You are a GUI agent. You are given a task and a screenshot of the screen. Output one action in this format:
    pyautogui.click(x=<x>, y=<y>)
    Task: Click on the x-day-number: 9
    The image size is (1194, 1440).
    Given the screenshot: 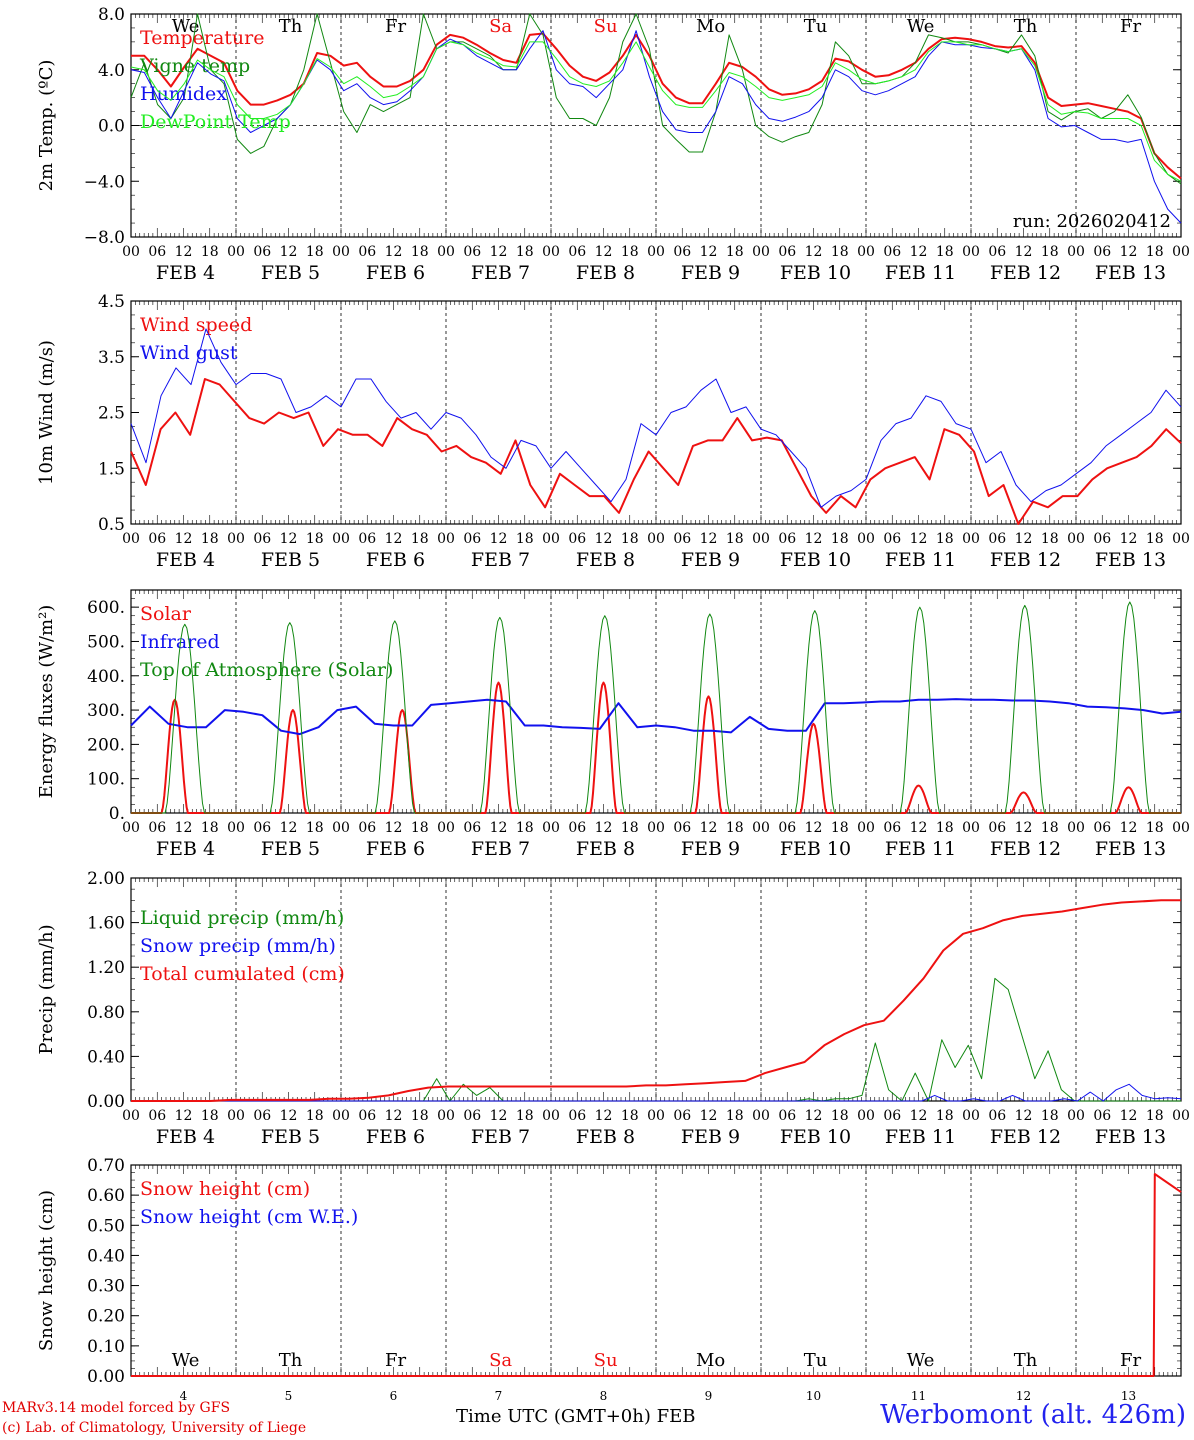 What is the action you would take?
    pyautogui.click(x=709, y=1396)
    